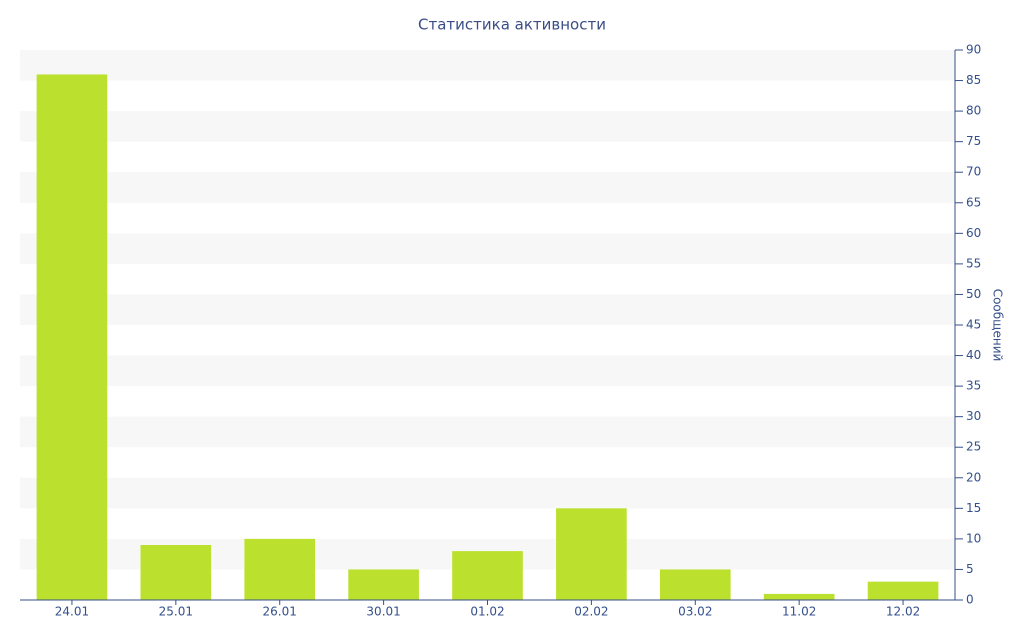  Describe the element at coordinates (973, 111) in the screenshot. I see `y-tick-label: 80` at that location.